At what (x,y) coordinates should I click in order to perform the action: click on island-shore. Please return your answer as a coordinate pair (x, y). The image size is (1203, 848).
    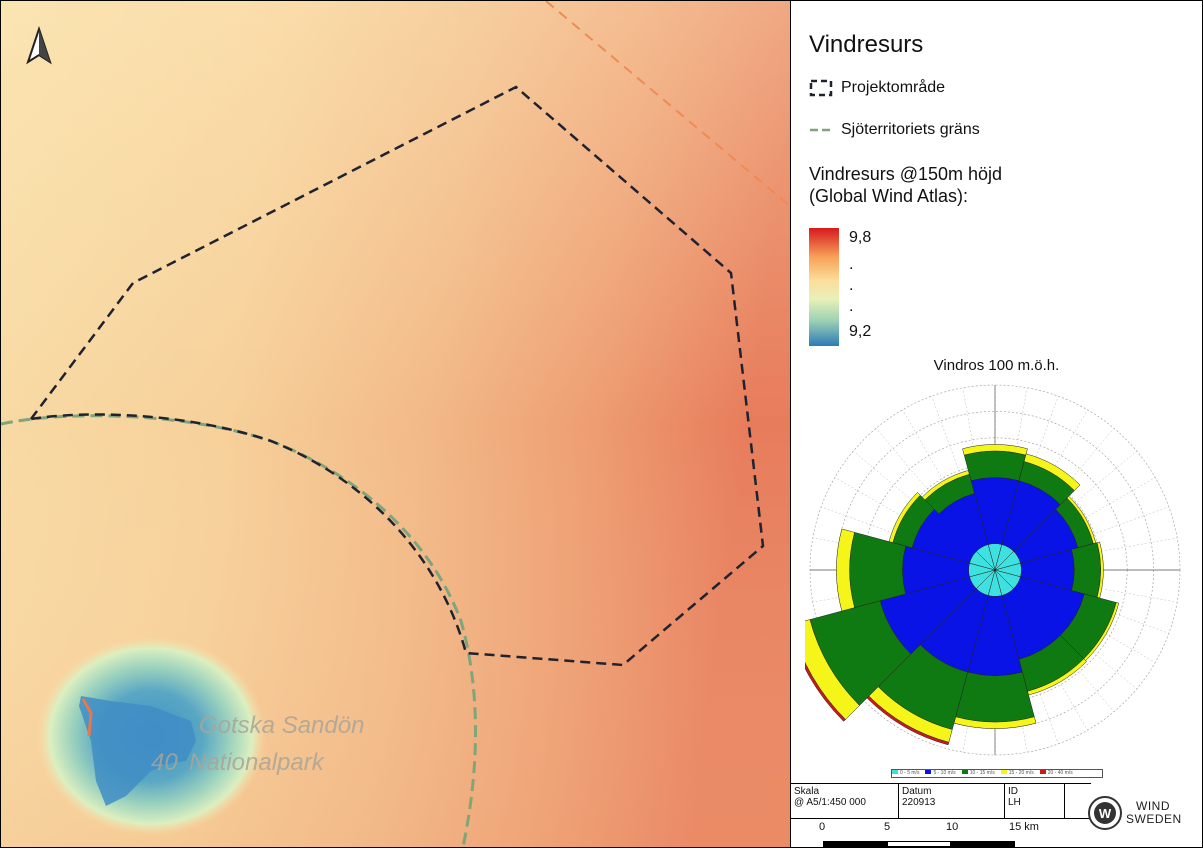
    Looking at the image, I should click on (87, 717).